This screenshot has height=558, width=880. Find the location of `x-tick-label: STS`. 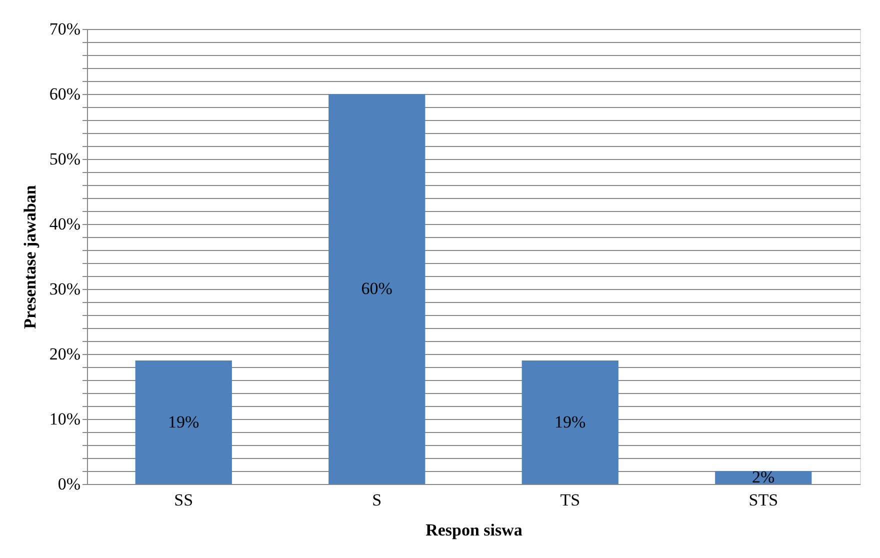

x-tick-label: STS is located at coordinates (763, 500).